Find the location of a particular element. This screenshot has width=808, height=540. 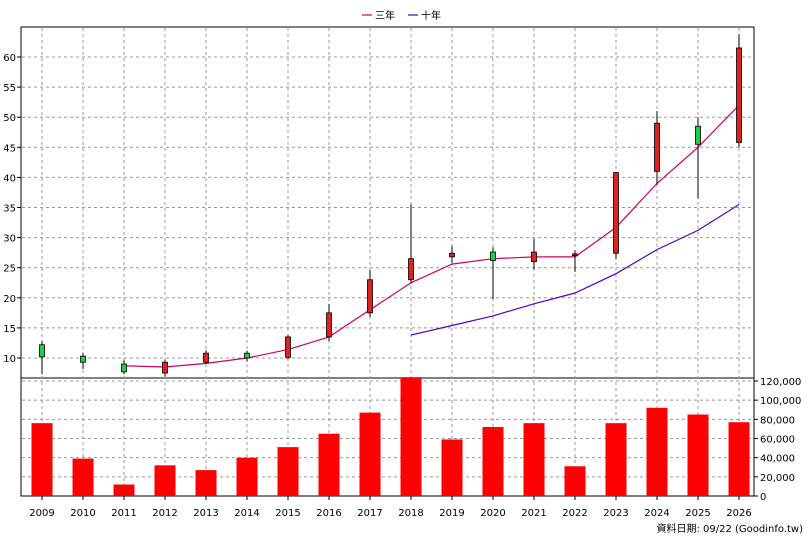

year-tick-label: 2025 is located at coordinates (697, 513).